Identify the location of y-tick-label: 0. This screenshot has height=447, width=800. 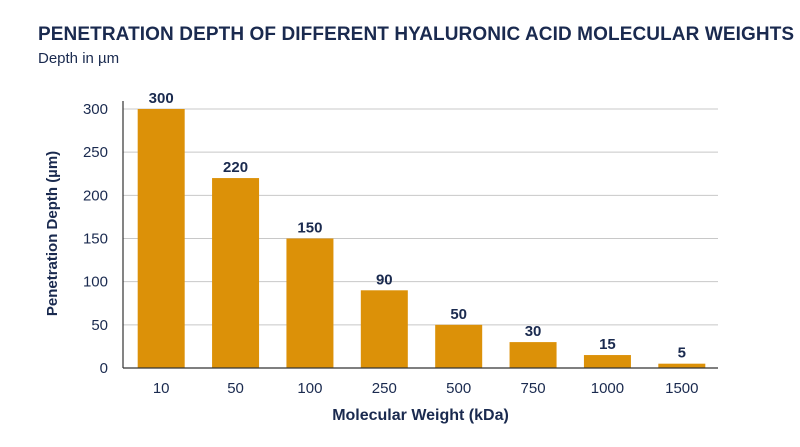
(104, 368).